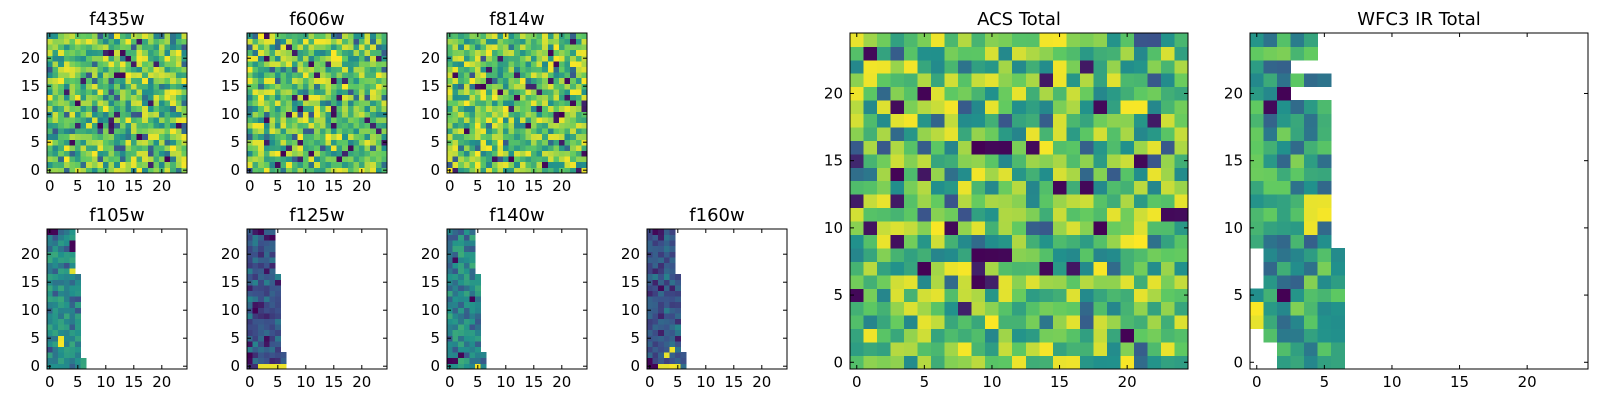 Image resolution: width=1600 pixels, height=400 pixels. What do you see at coordinates (517, 299) in the screenshot?
I see `axes-frame` at bounding box center [517, 299].